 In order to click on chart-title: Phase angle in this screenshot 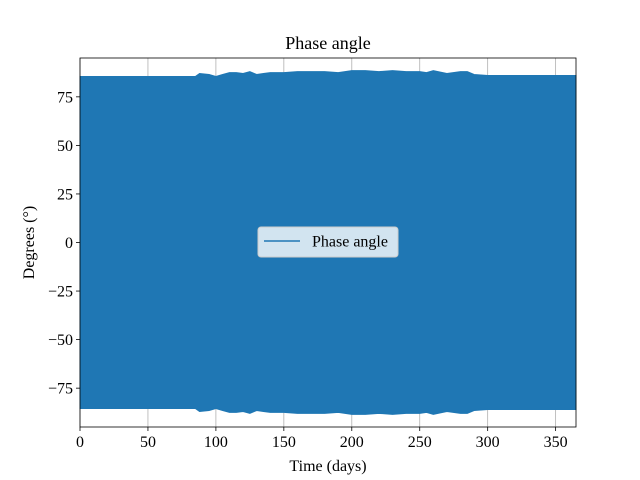, I will do `click(327, 43)`.